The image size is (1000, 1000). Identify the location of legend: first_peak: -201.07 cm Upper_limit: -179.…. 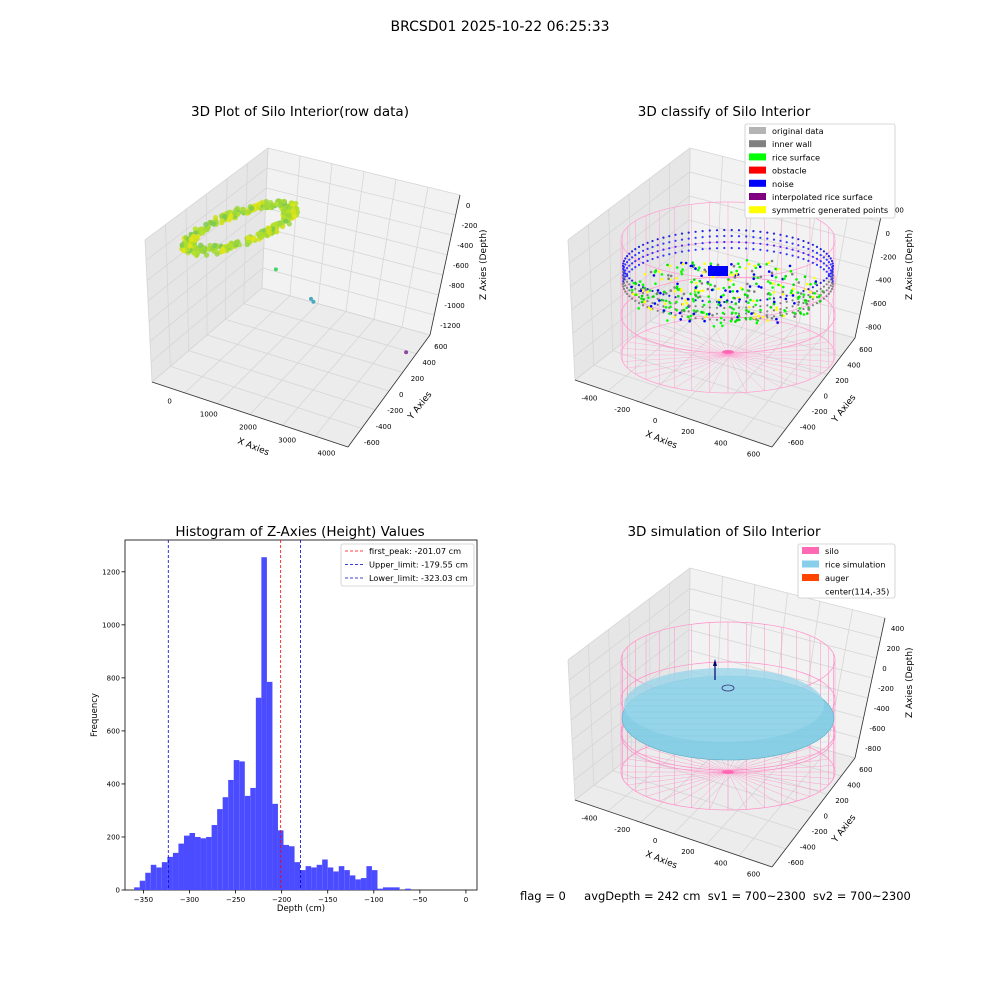
(407, 565).